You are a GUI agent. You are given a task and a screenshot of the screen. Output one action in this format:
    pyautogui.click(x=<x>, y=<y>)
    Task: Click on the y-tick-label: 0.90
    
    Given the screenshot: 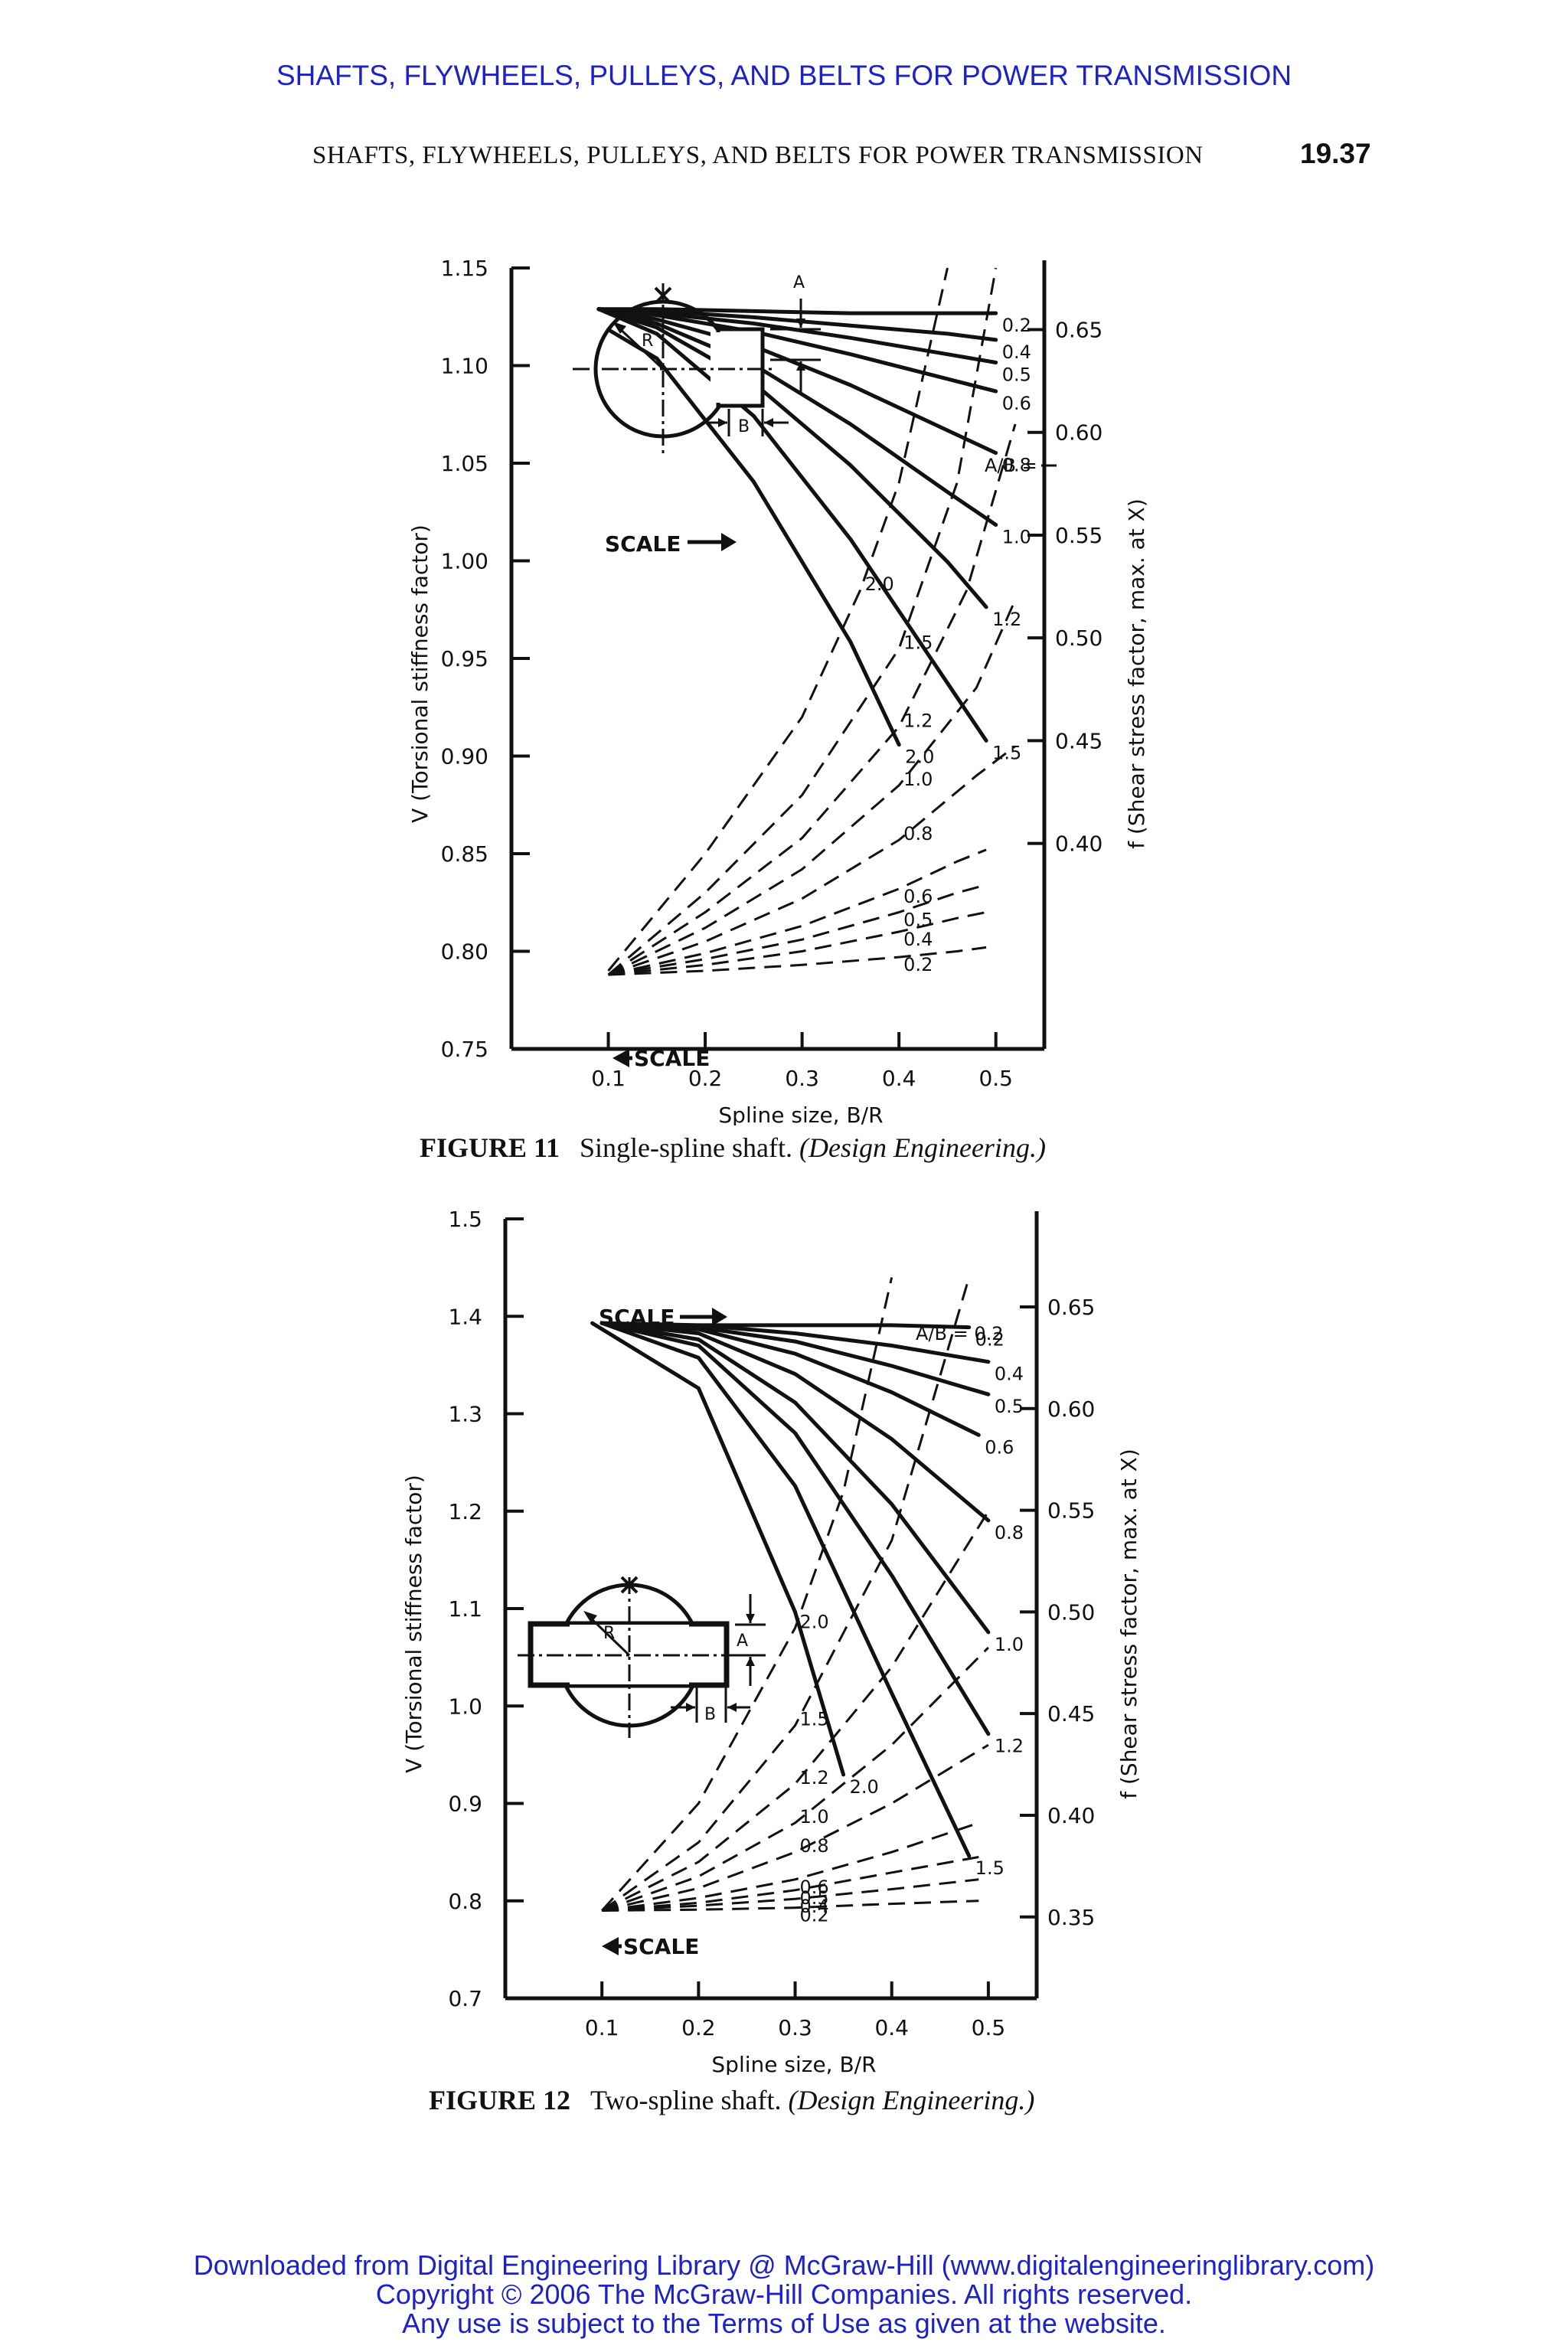 What is the action you would take?
    pyautogui.click(x=464, y=756)
    